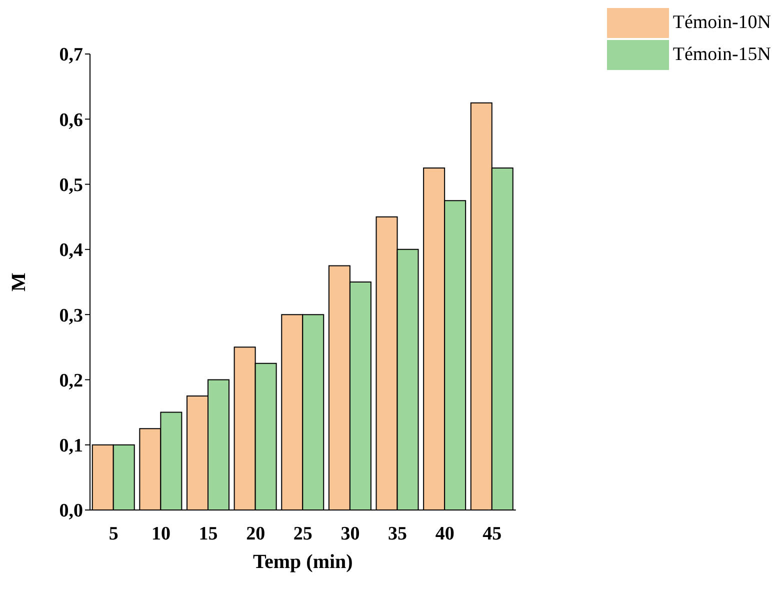 Image resolution: width=779 pixels, height=596 pixels. Describe the element at coordinates (721, 55) in the screenshot. I see `legend-label: Témoin-15N` at that location.